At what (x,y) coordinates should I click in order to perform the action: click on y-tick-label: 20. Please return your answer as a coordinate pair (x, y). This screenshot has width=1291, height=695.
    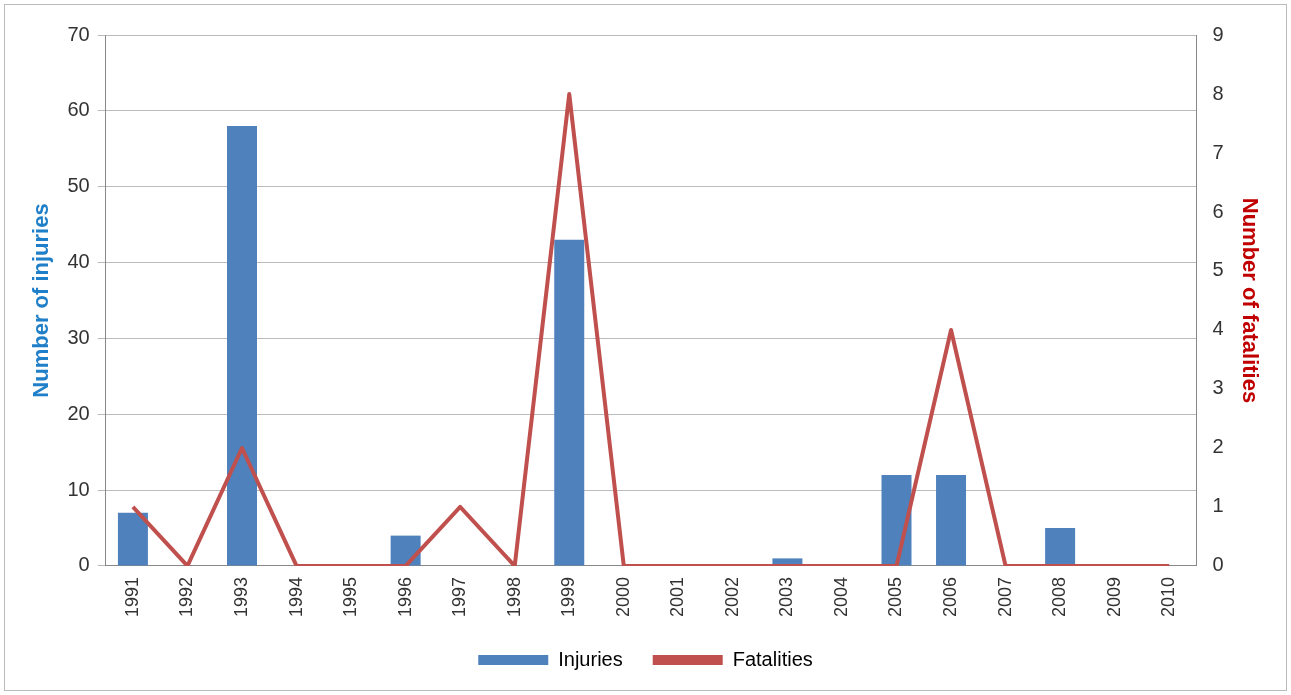
    Looking at the image, I should click on (78, 412).